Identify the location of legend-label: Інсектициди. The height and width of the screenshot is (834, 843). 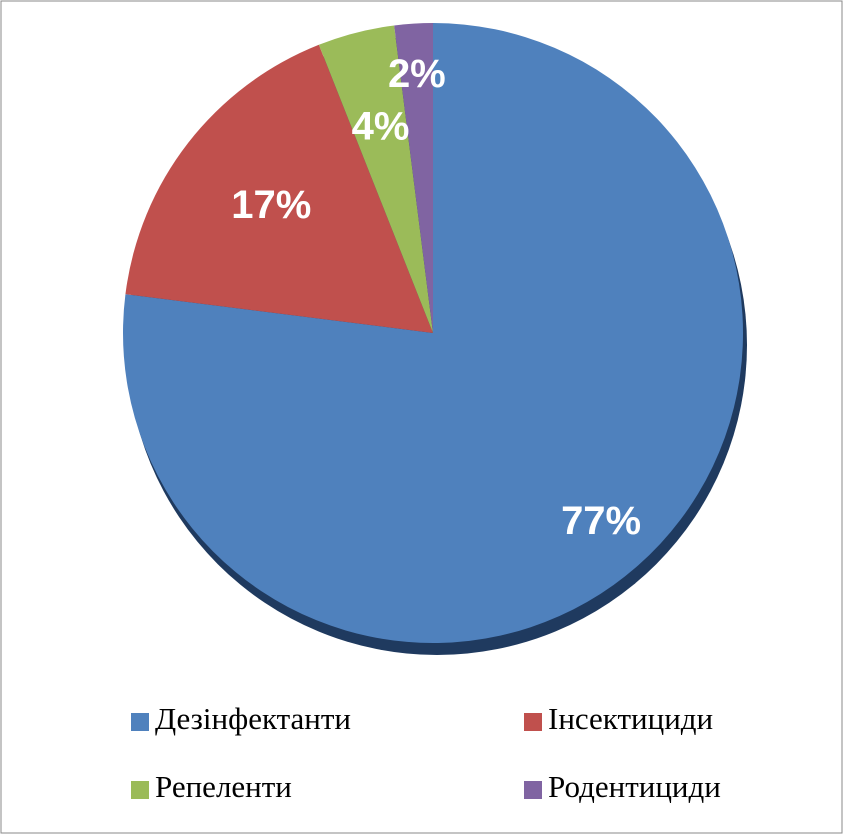
(630, 718).